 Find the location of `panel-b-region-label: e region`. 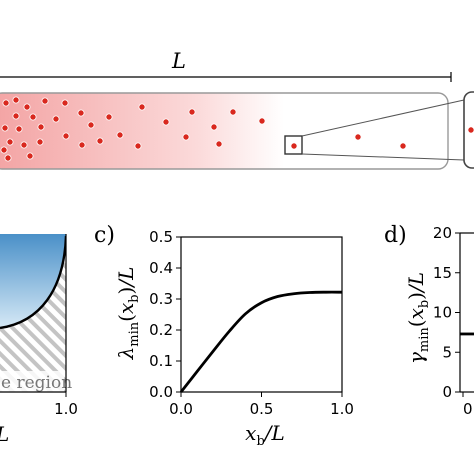

panel-b-region-label: e region is located at coordinates (36, 383).